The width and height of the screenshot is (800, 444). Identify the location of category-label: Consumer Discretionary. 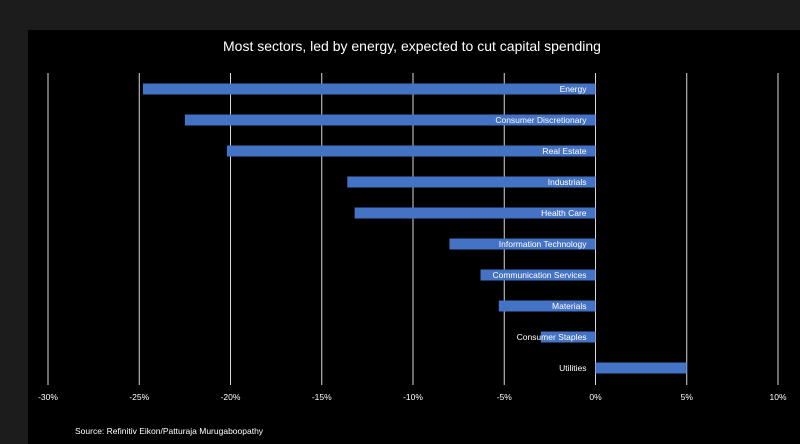
(541, 120).